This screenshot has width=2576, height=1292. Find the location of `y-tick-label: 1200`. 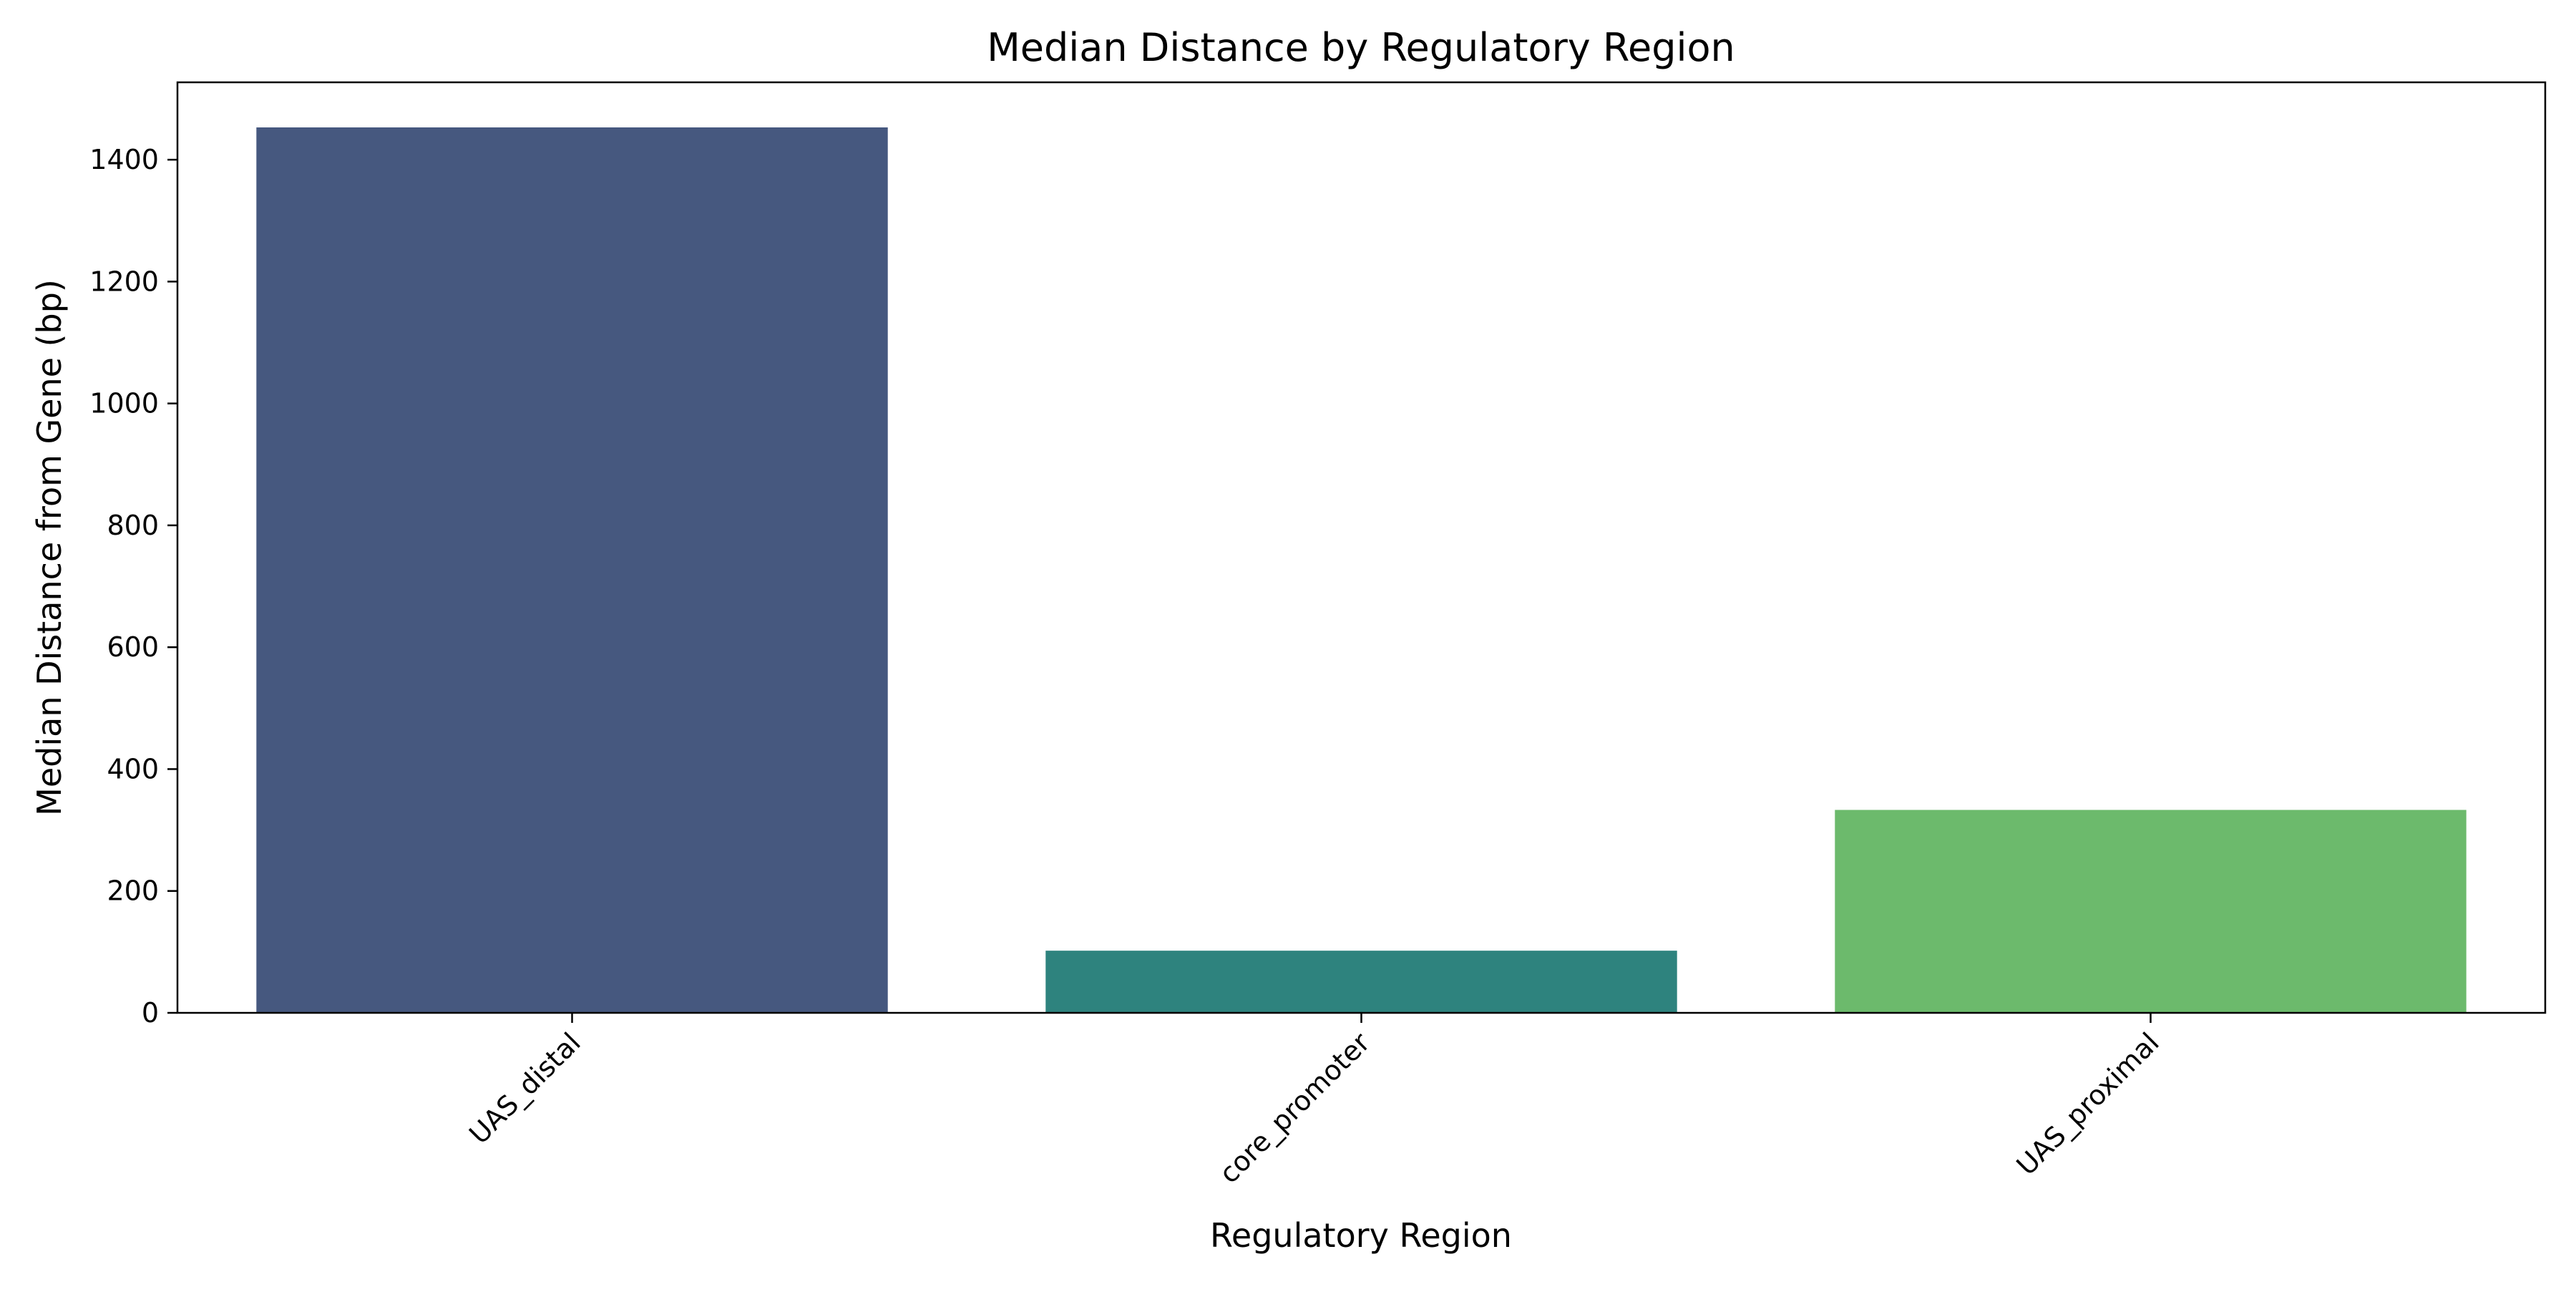

y-tick-label: 1200 is located at coordinates (124, 281).